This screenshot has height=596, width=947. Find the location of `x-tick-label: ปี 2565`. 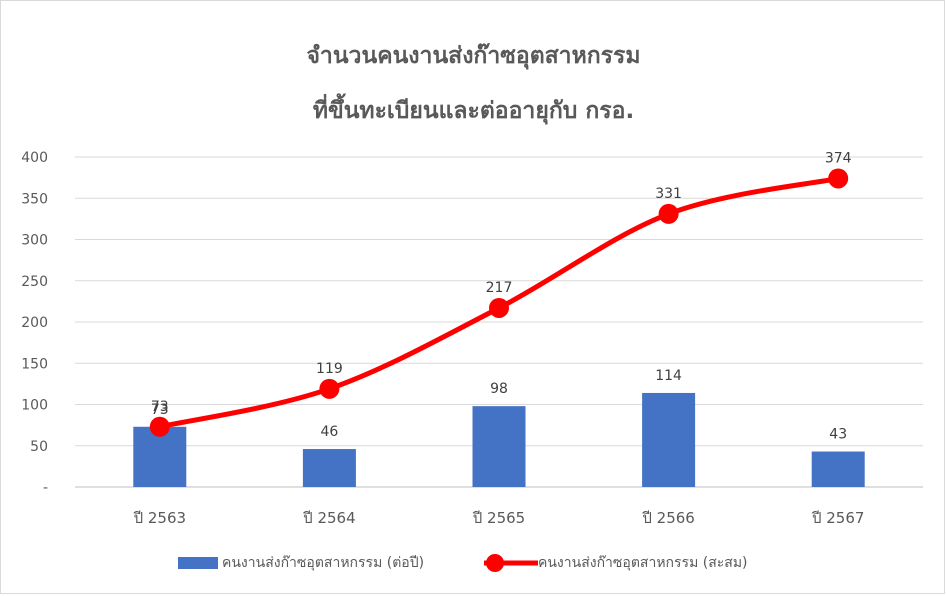

x-tick-label: ปี 2565 is located at coordinates (498, 518).